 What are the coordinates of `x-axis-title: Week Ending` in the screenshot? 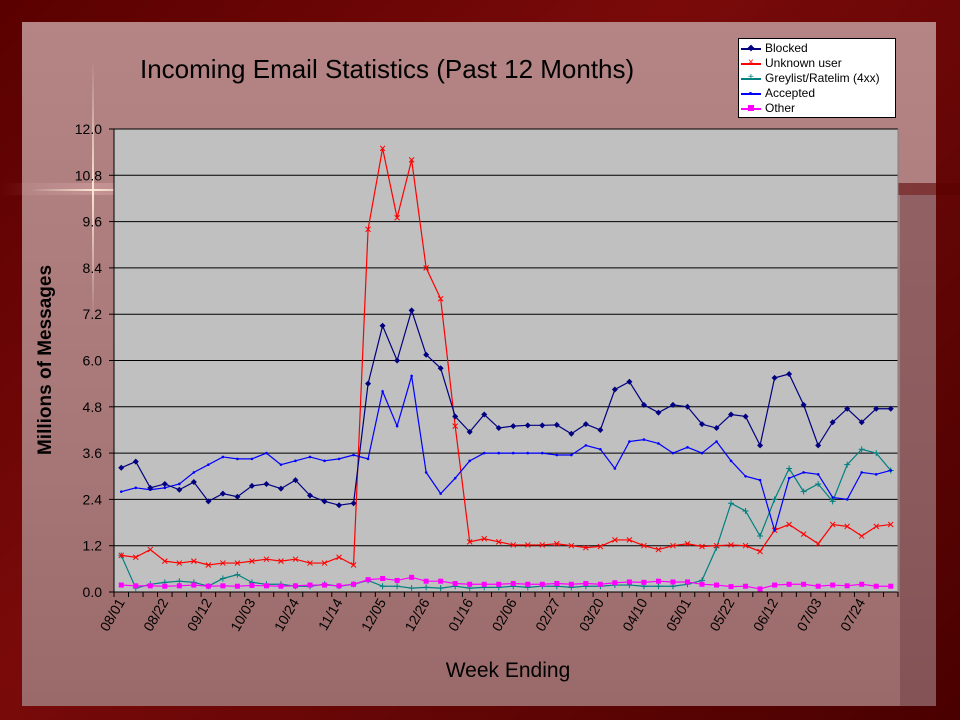 It's located at (508, 670).